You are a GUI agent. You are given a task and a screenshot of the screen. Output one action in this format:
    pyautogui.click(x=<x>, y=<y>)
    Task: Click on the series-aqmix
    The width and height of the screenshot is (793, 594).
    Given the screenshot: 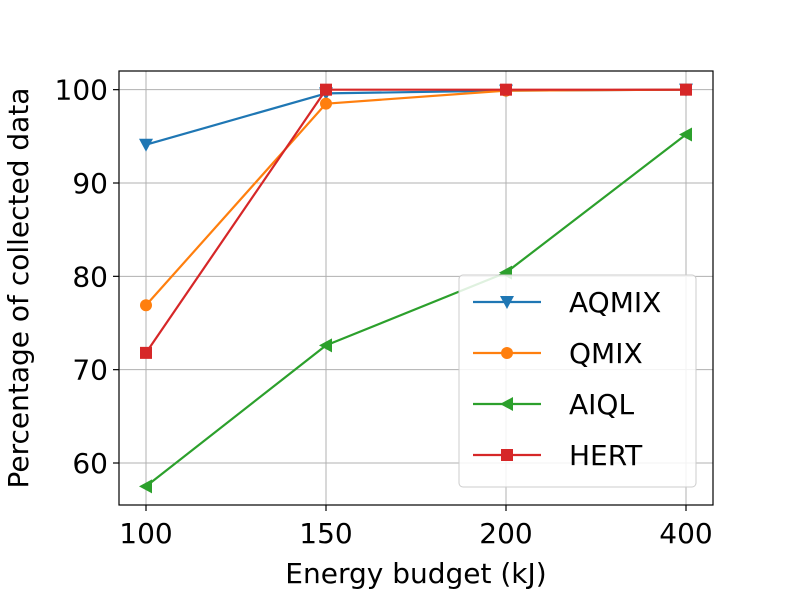 What is the action you would take?
    pyautogui.click(x=416, y=117)
    